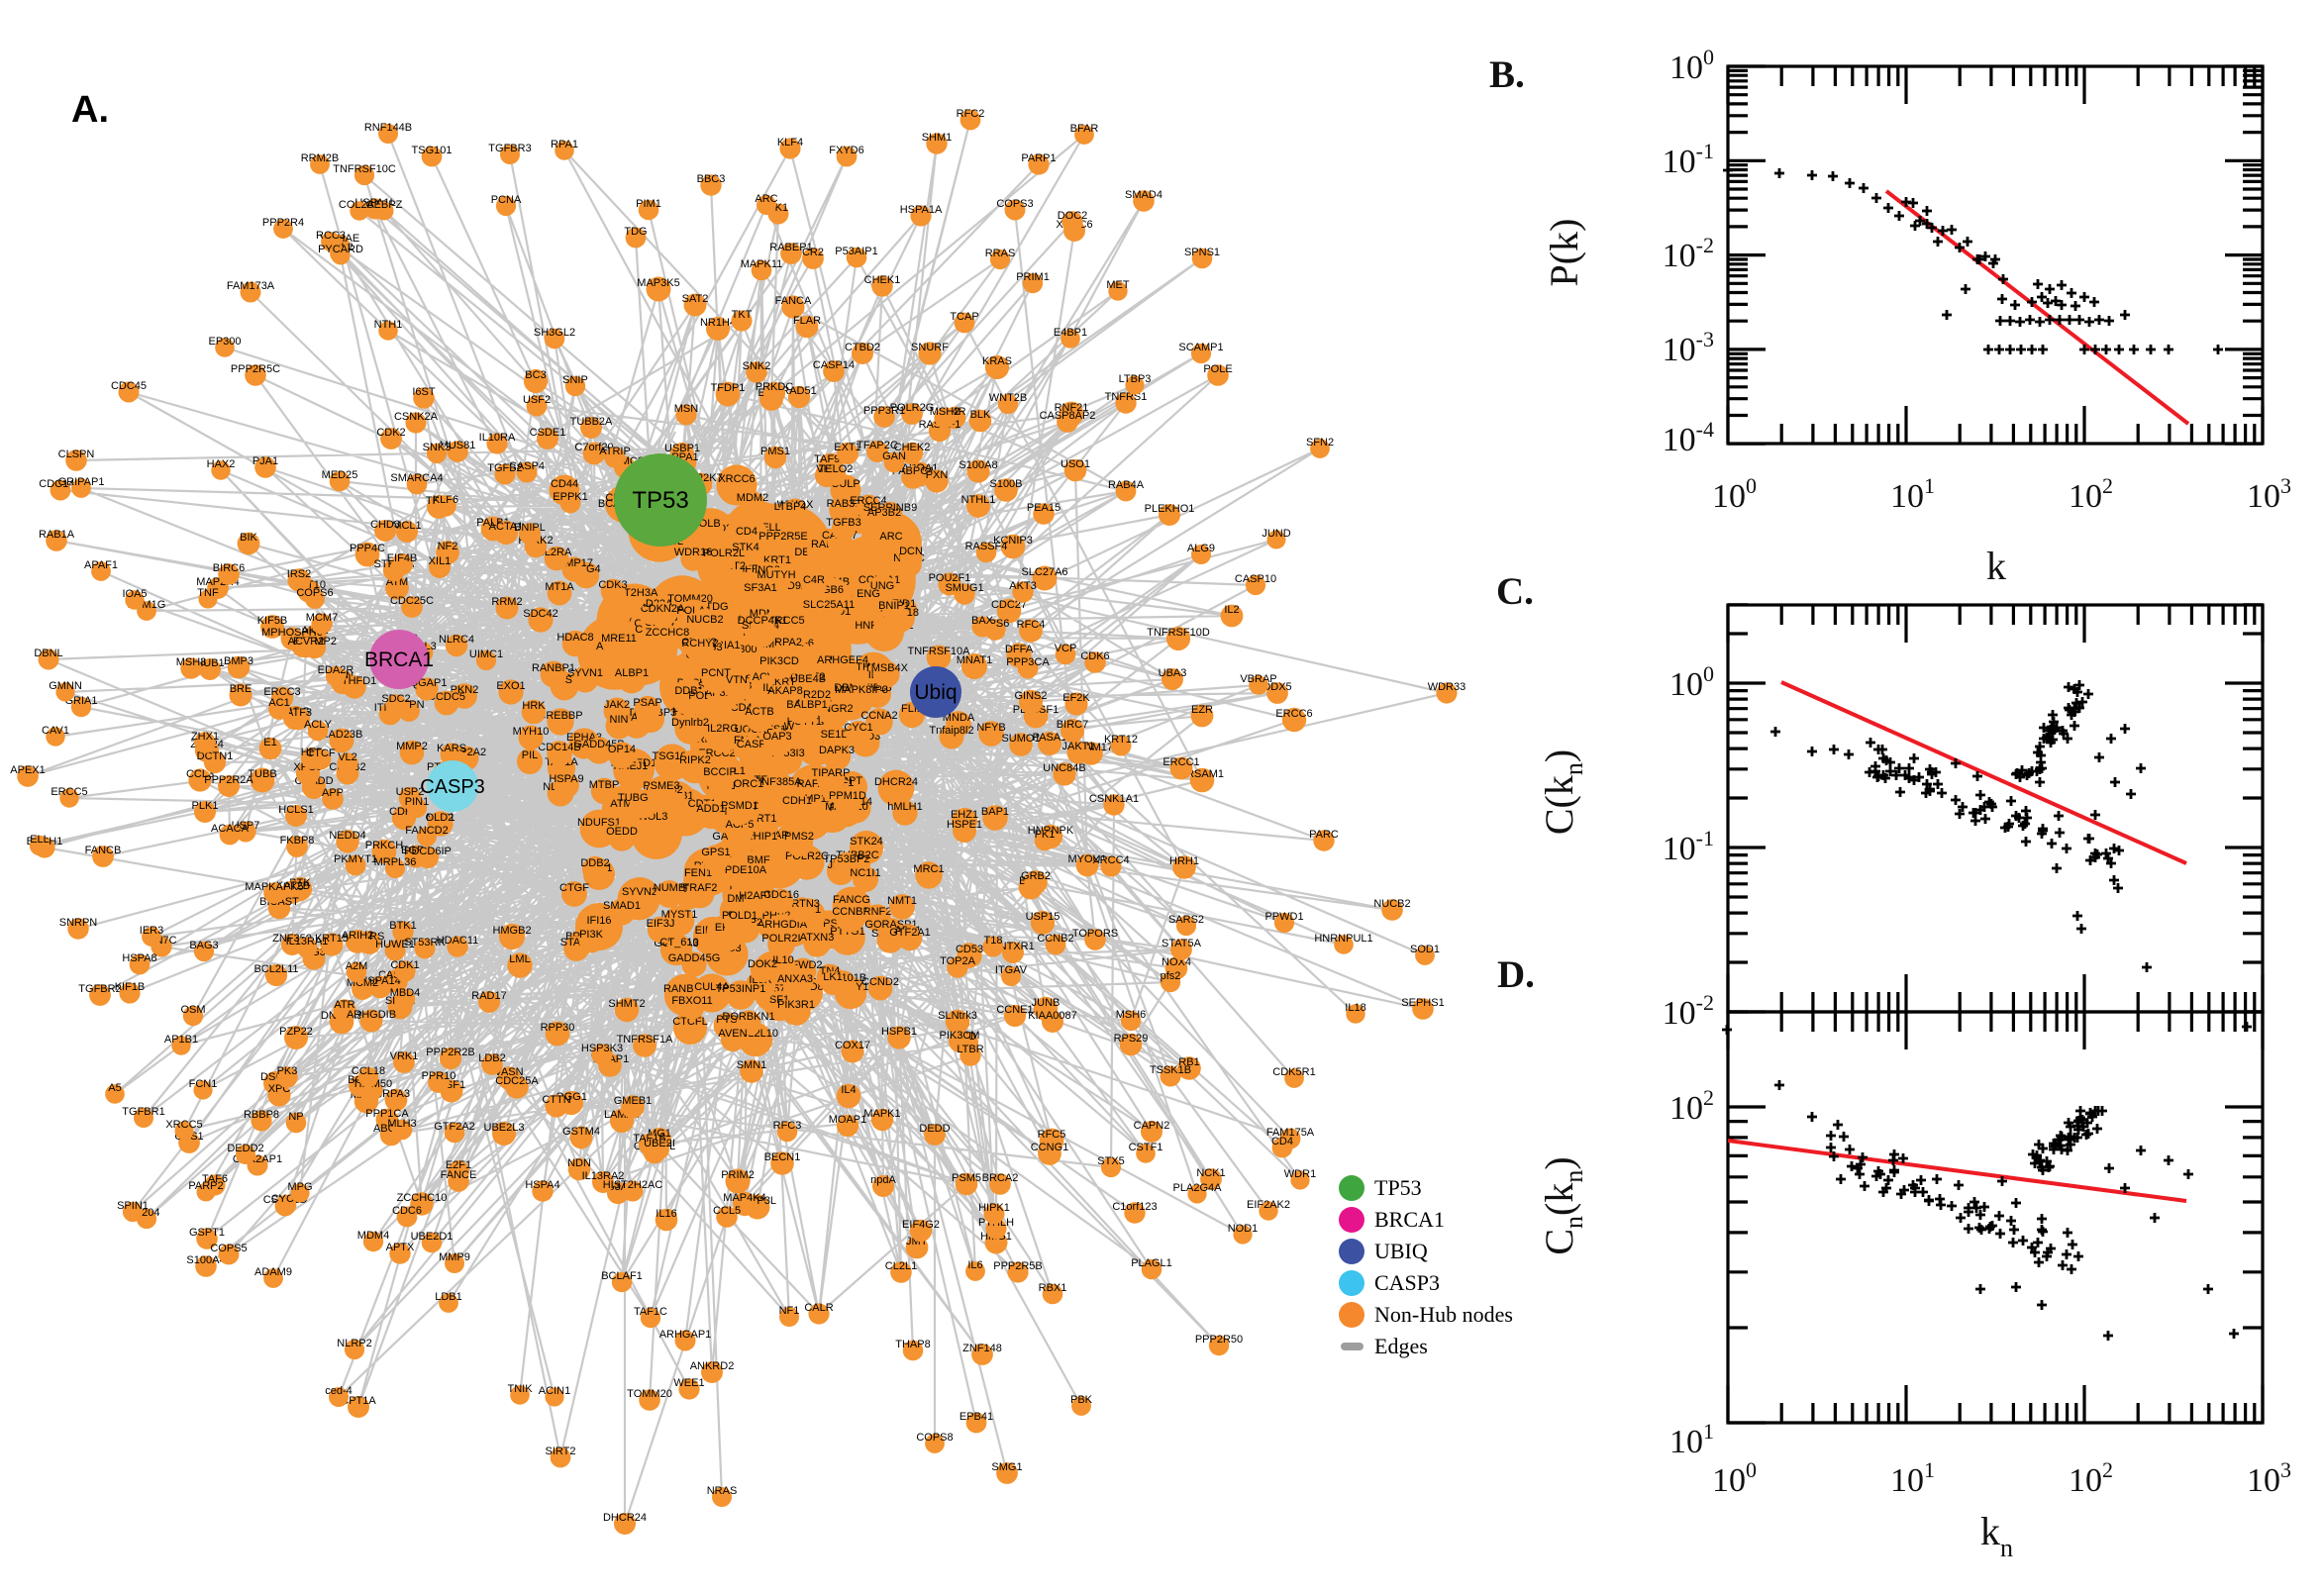 The image size is (2323, 1596). Describe the element at coordinates (410, 792) in the screenshot. I see `svg-text: USP2` at that location.